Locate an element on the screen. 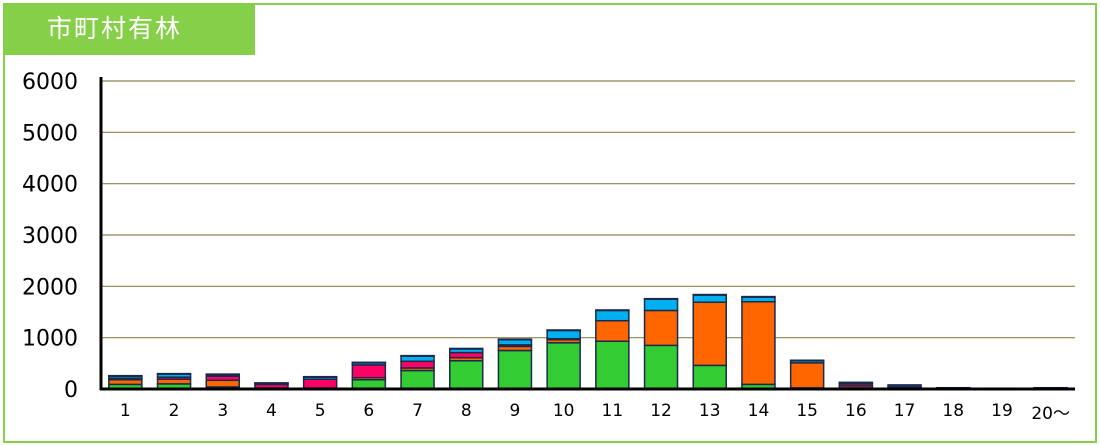 The width and height of the screenshot is (1100, 446). bar-segment-10-s5 is located at coordinates (563, 330).